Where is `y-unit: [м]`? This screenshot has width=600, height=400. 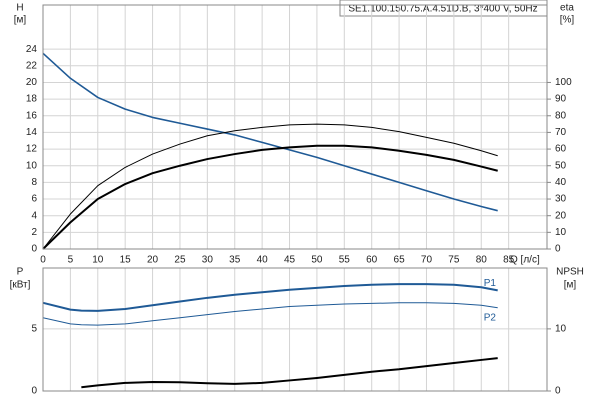 y-unit: [м] is located at coordinates (20, 20).